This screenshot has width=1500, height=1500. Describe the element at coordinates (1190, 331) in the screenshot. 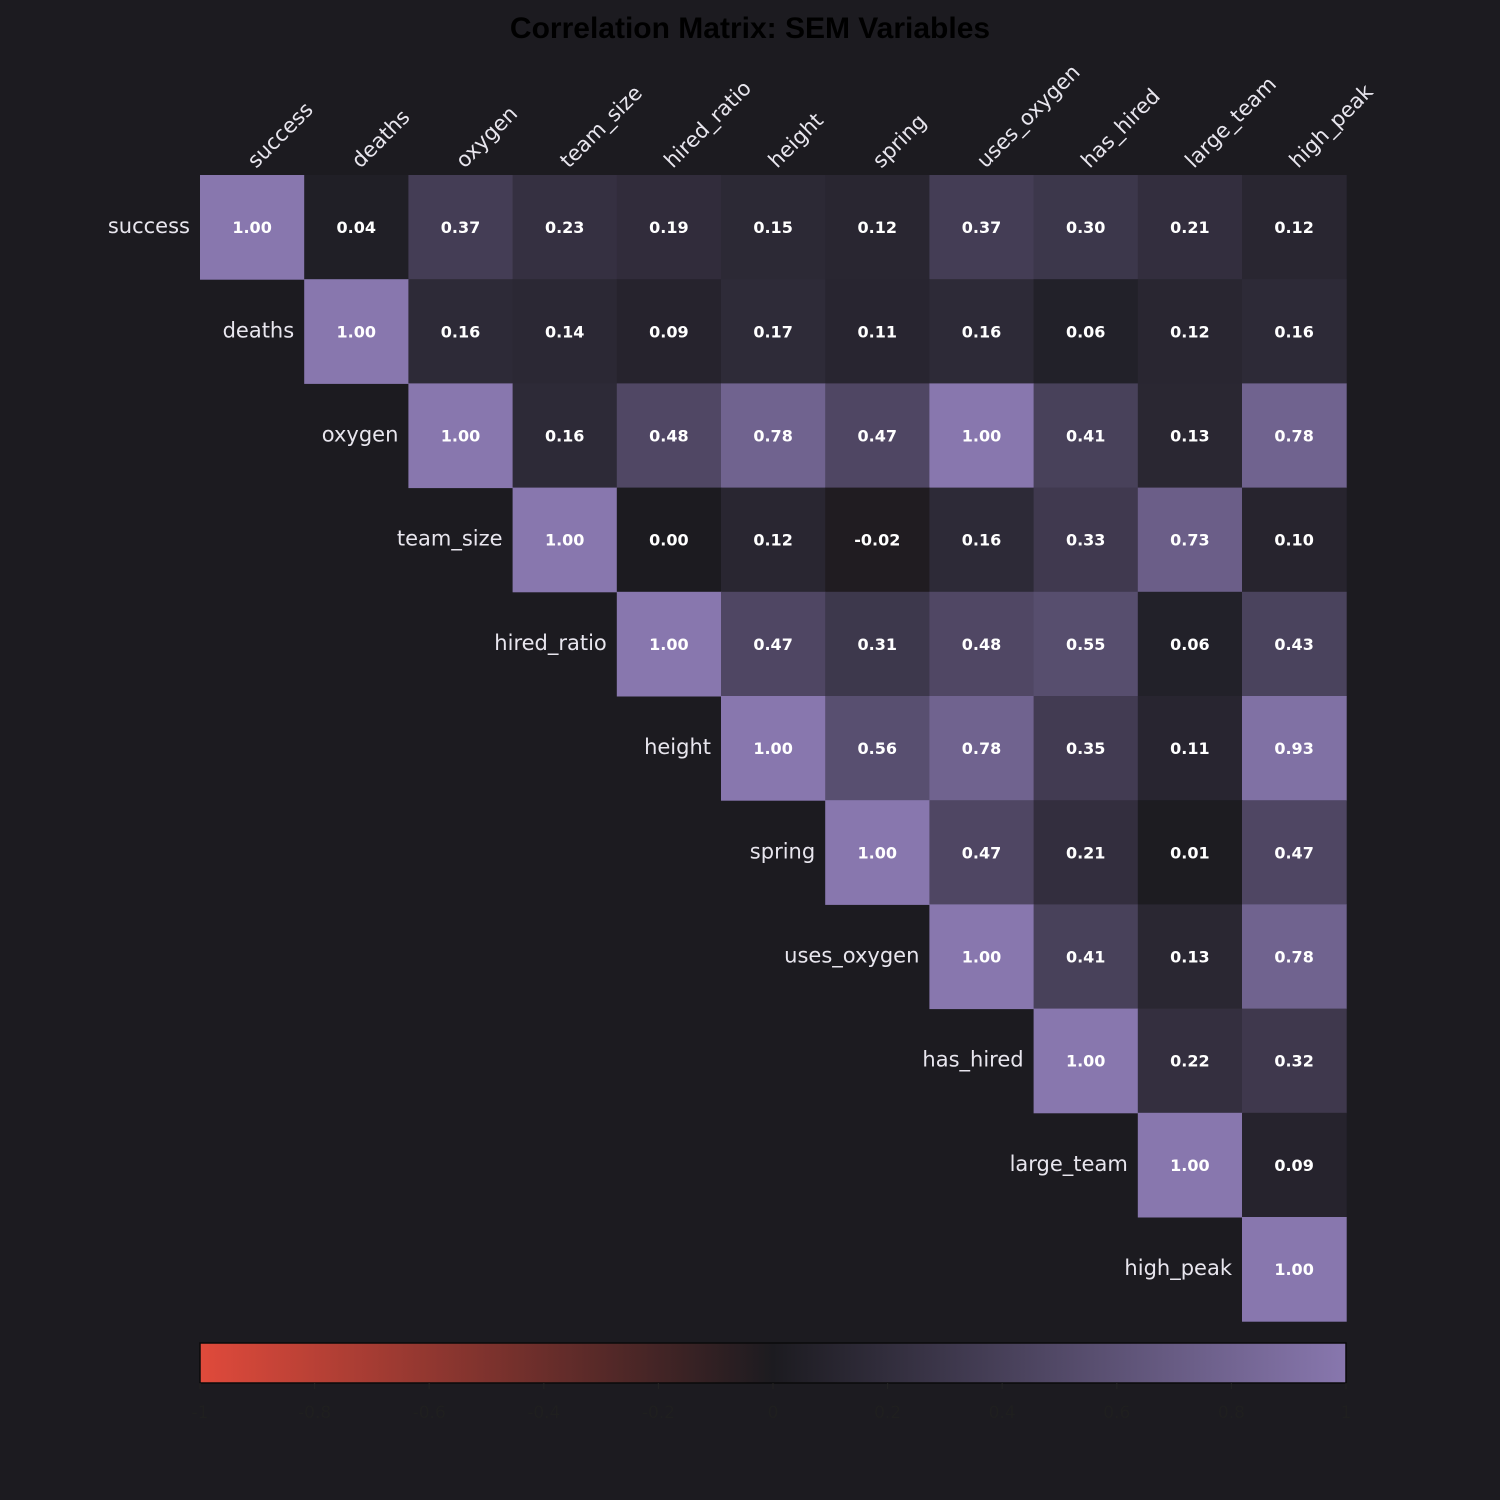

I see `heatmap-cell-deaths-large_team` at that location.